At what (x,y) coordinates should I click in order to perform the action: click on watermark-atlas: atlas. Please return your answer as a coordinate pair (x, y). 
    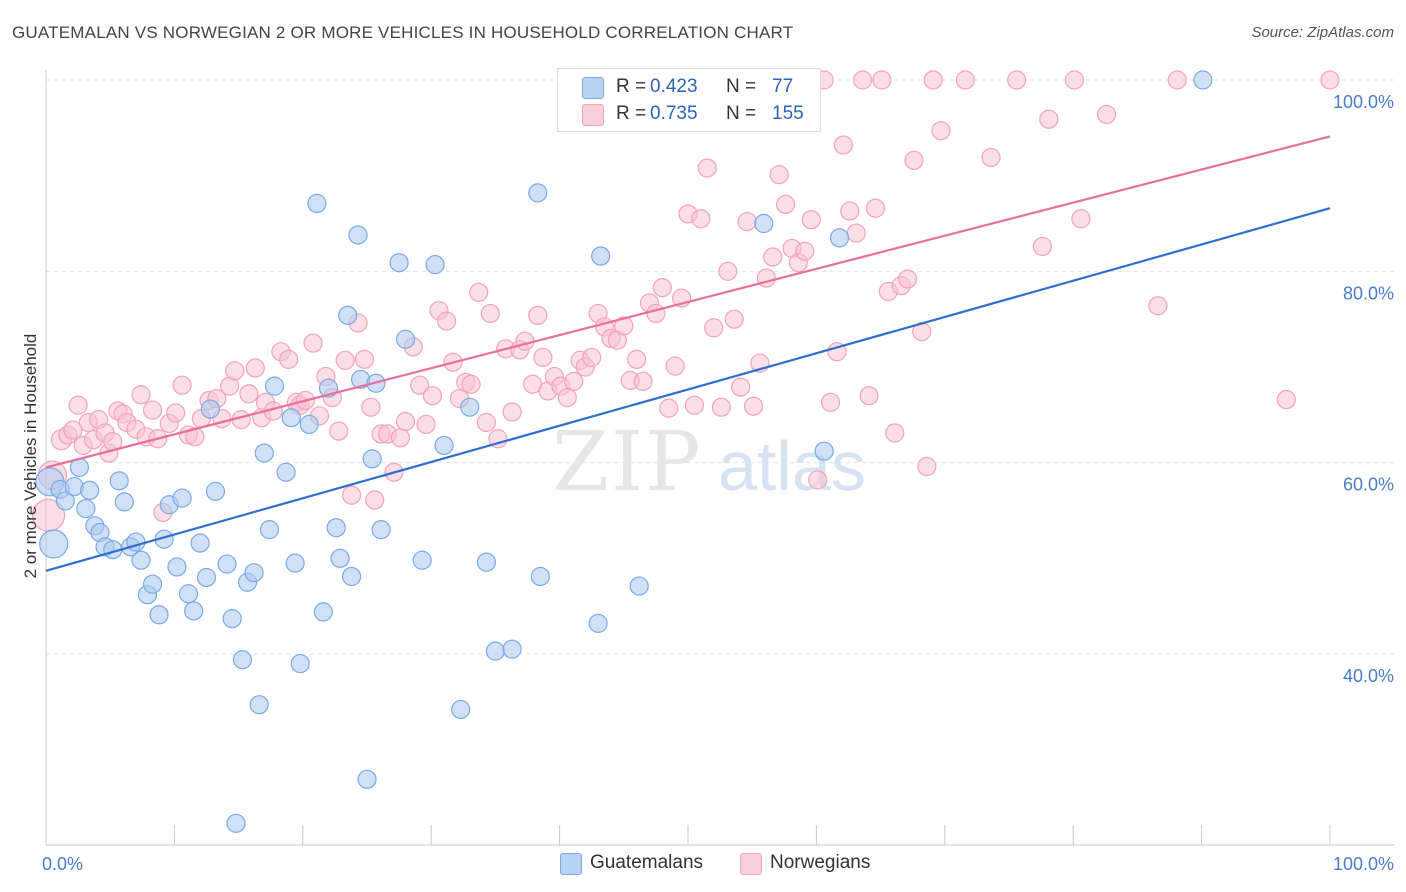
    Looking at the image, I should click on (792, 466).